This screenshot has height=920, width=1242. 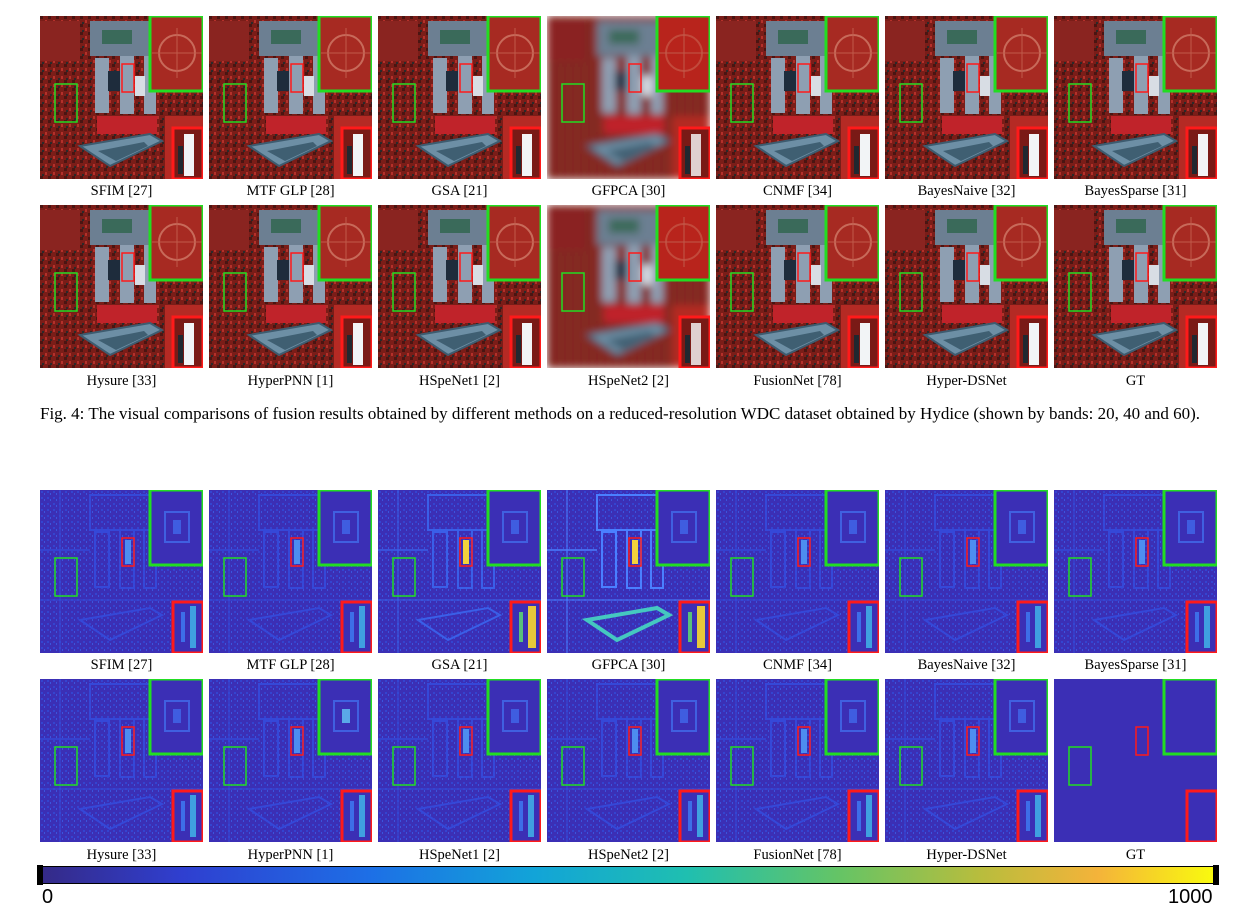 I want to click on colorbar-min-label: 0, so click(x=48, y=897).